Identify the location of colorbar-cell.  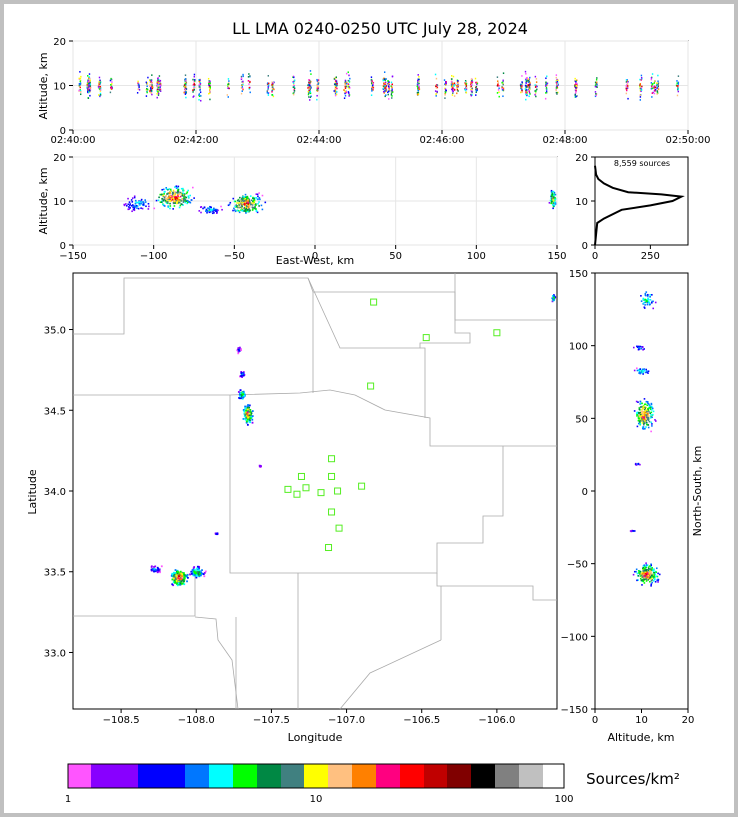
(269, 776).